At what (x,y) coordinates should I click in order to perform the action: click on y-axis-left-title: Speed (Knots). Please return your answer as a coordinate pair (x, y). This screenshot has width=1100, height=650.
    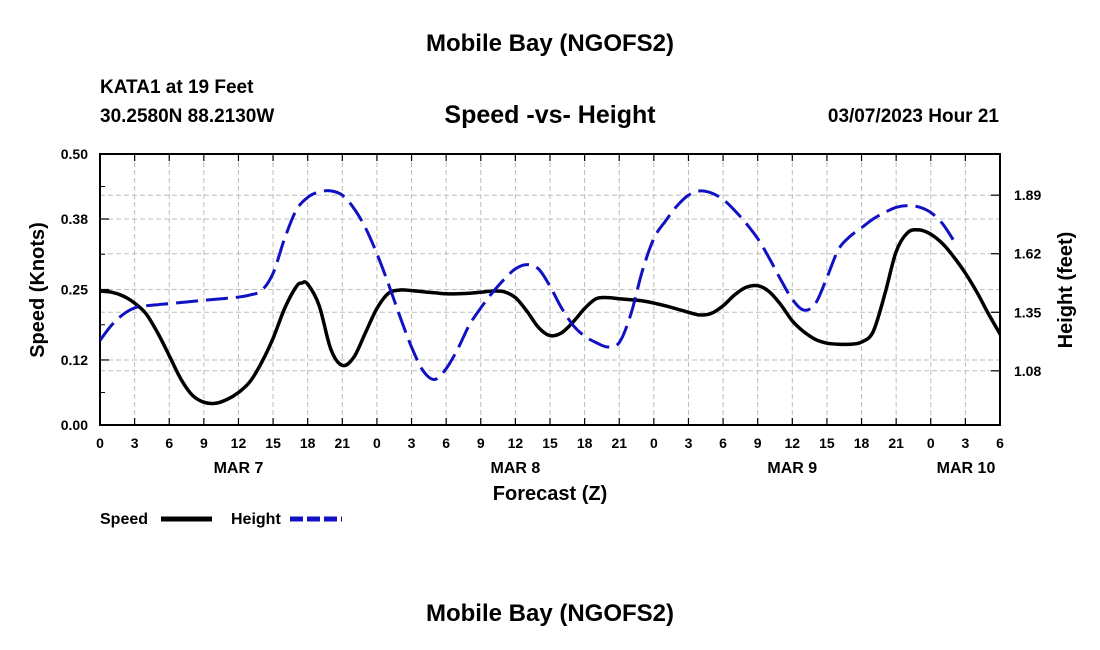
    Looking at the image, I should click on (38, 290).